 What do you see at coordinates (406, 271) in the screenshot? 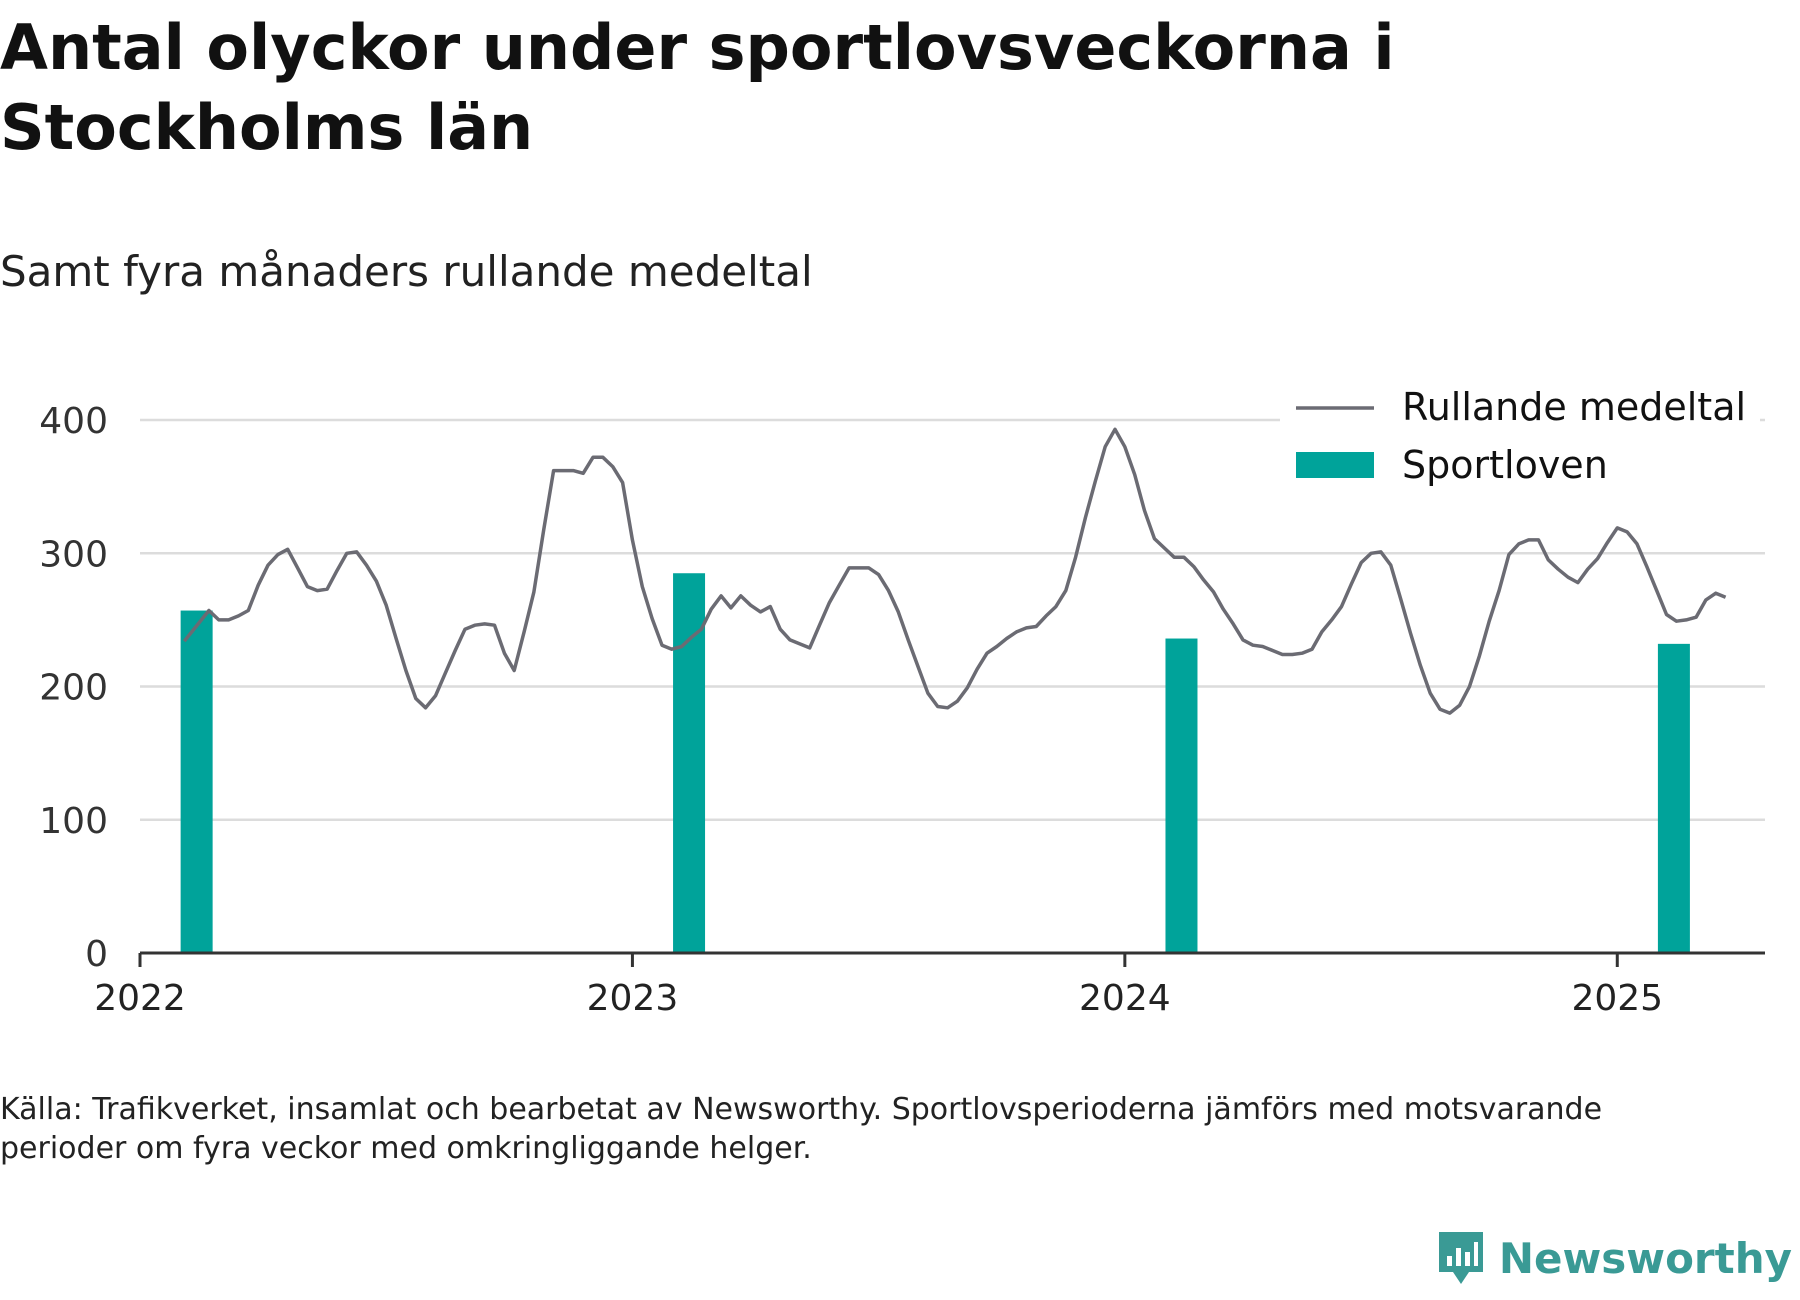
I see `chart-subtitle: Samt fyra månaders rullande medeltal` at bounding box center [406, 271].